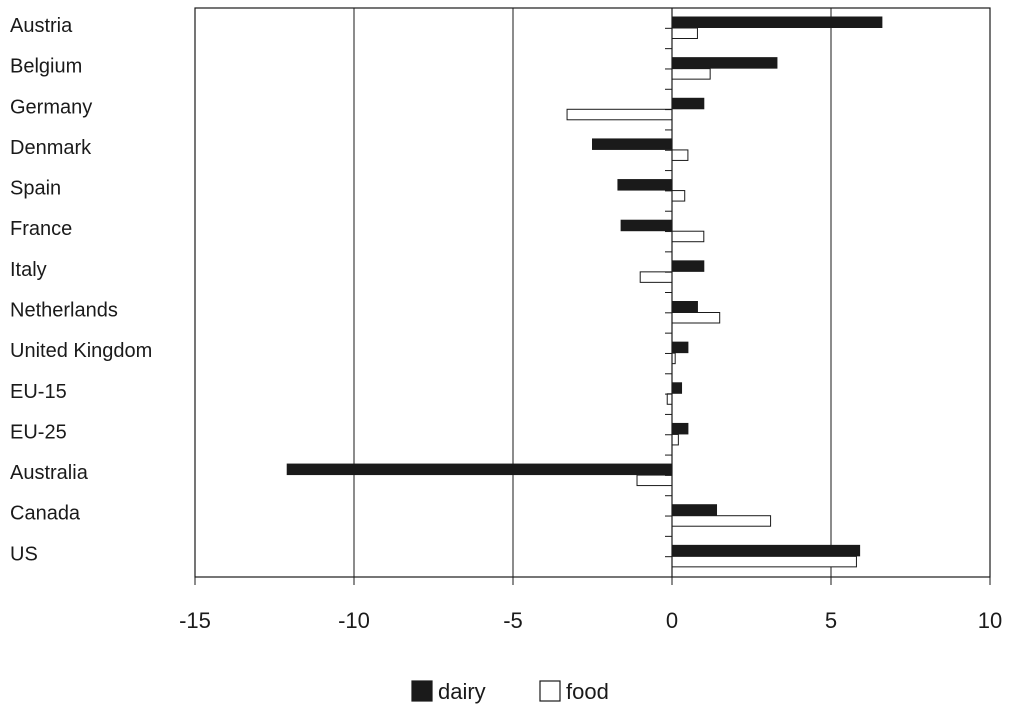  Describe the element at coordinates (195, 620) in the screenshot. I see `x-tick-label-15: -15` at that location.